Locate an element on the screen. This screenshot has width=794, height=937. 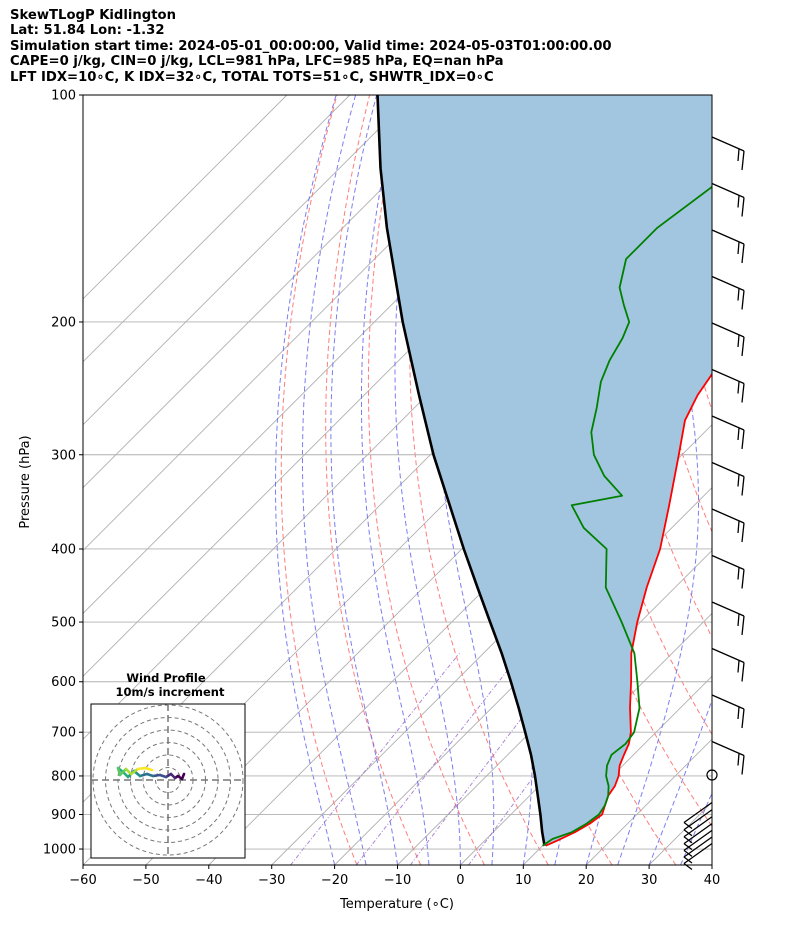
hodograph-rings is located at coordinates (168, 781).